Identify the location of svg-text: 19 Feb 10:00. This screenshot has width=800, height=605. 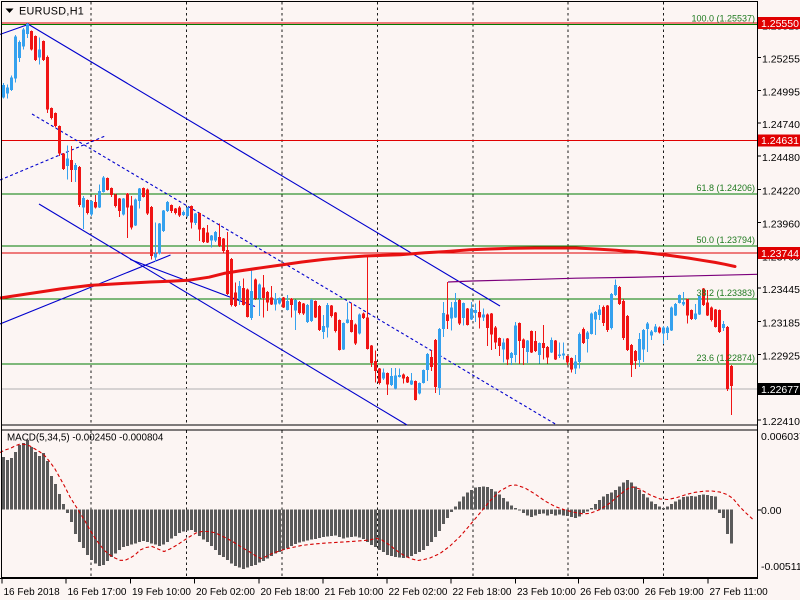
(161, 592).